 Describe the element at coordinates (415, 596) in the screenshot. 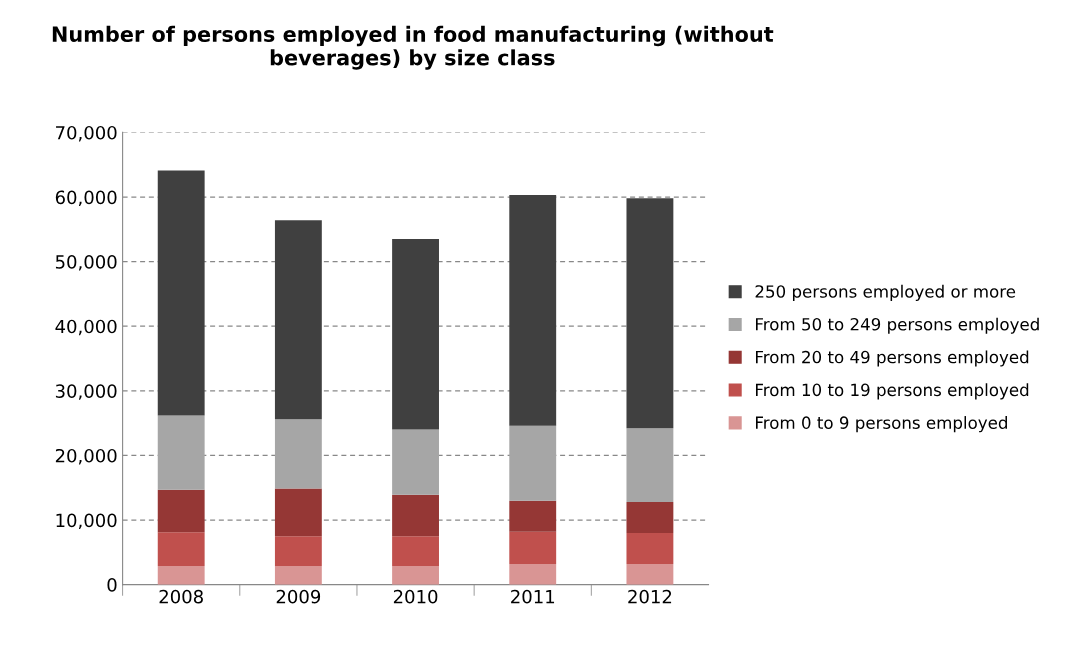

I see `x-tick-label: 2010` at that location.